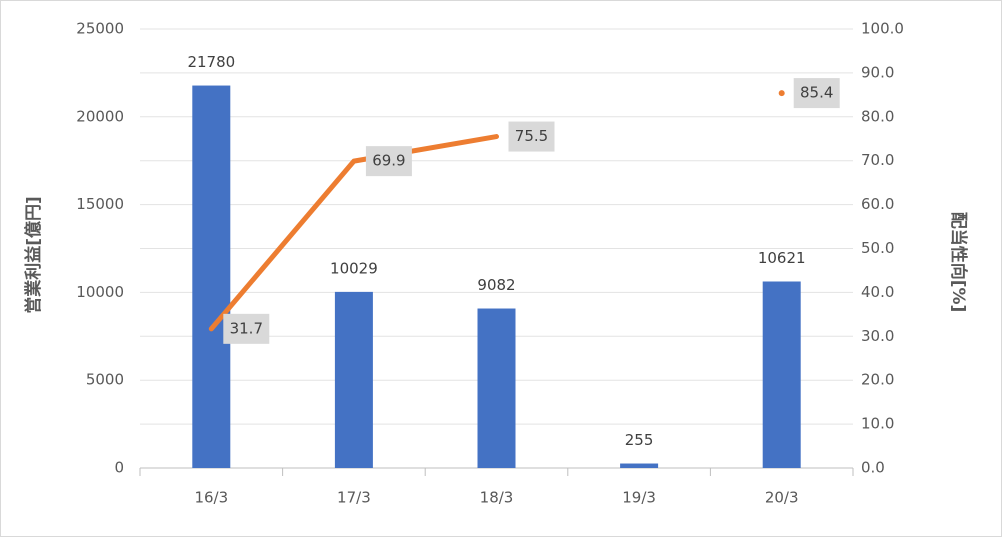 This screenshot has height=538, width=1003. I want to click on bar-value-label: 255, so click(639, 440).